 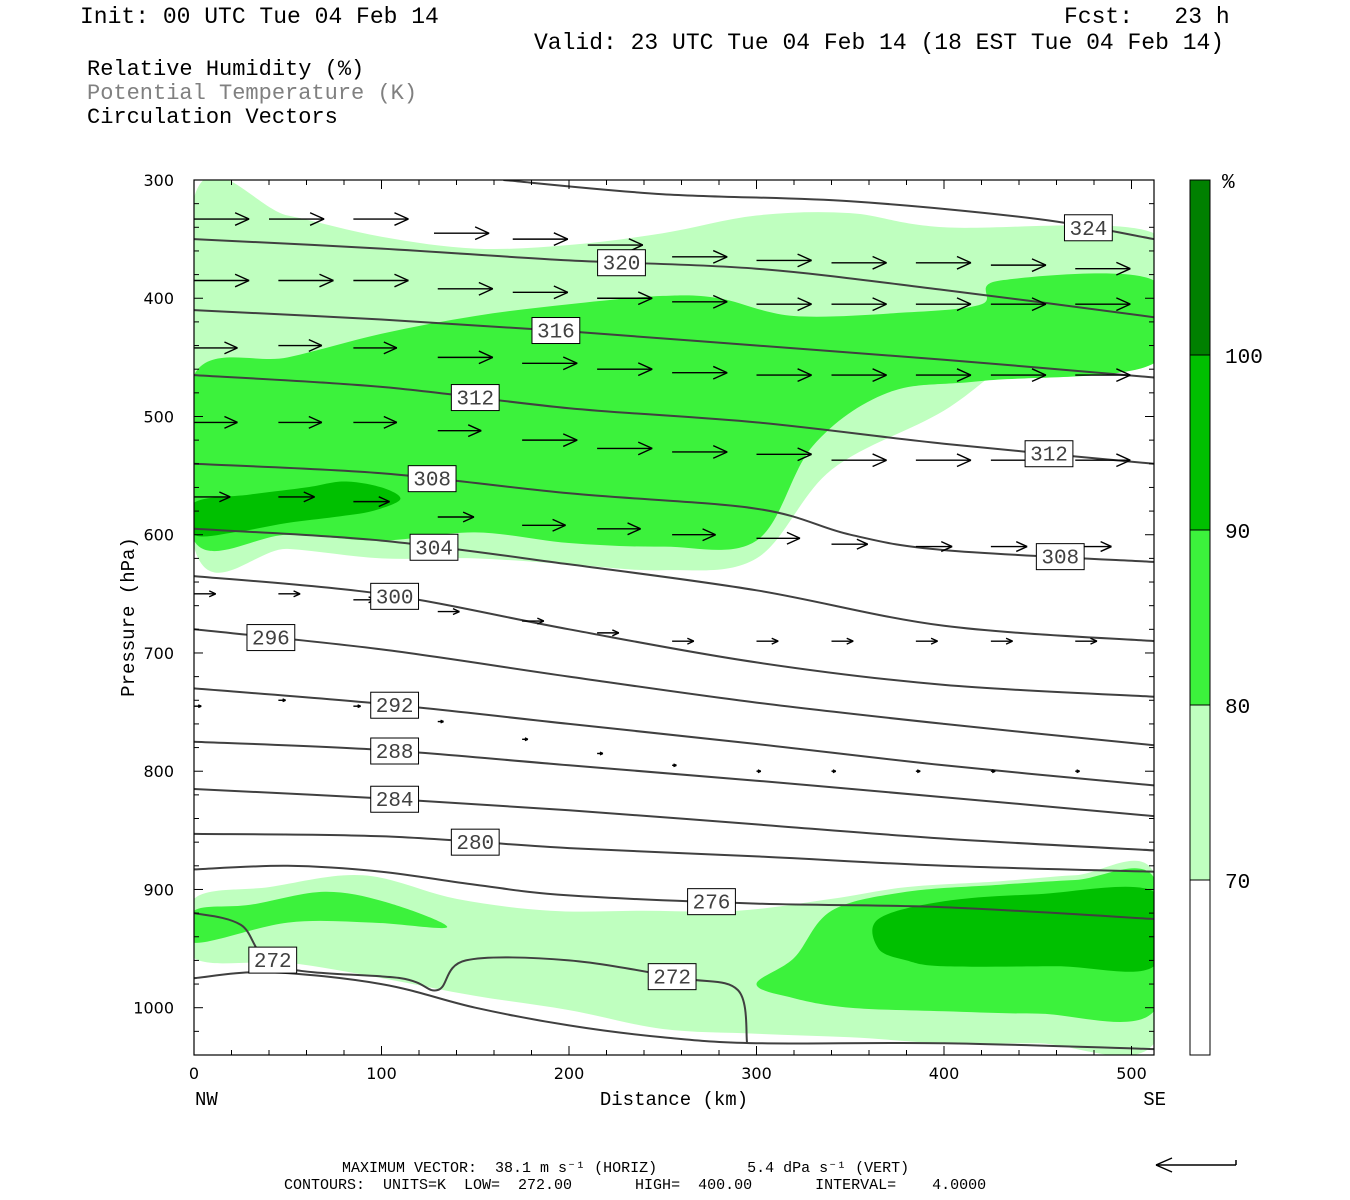 I want to click on contour-label-300: 300, so click(x=395, y=596).